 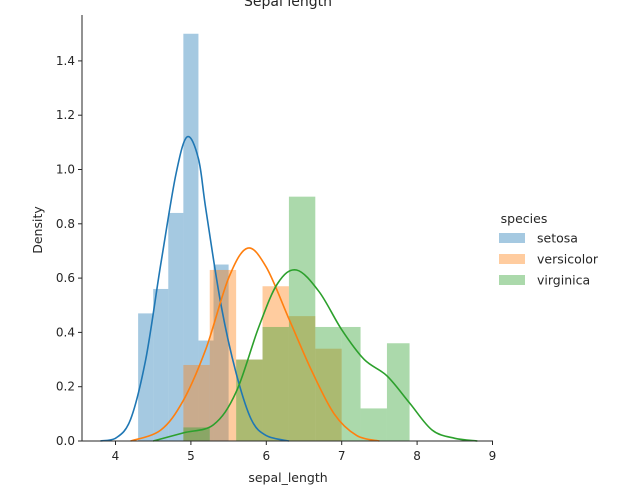 I want to click on legend-label-setosa: setosa, so click(x=557, y=238).